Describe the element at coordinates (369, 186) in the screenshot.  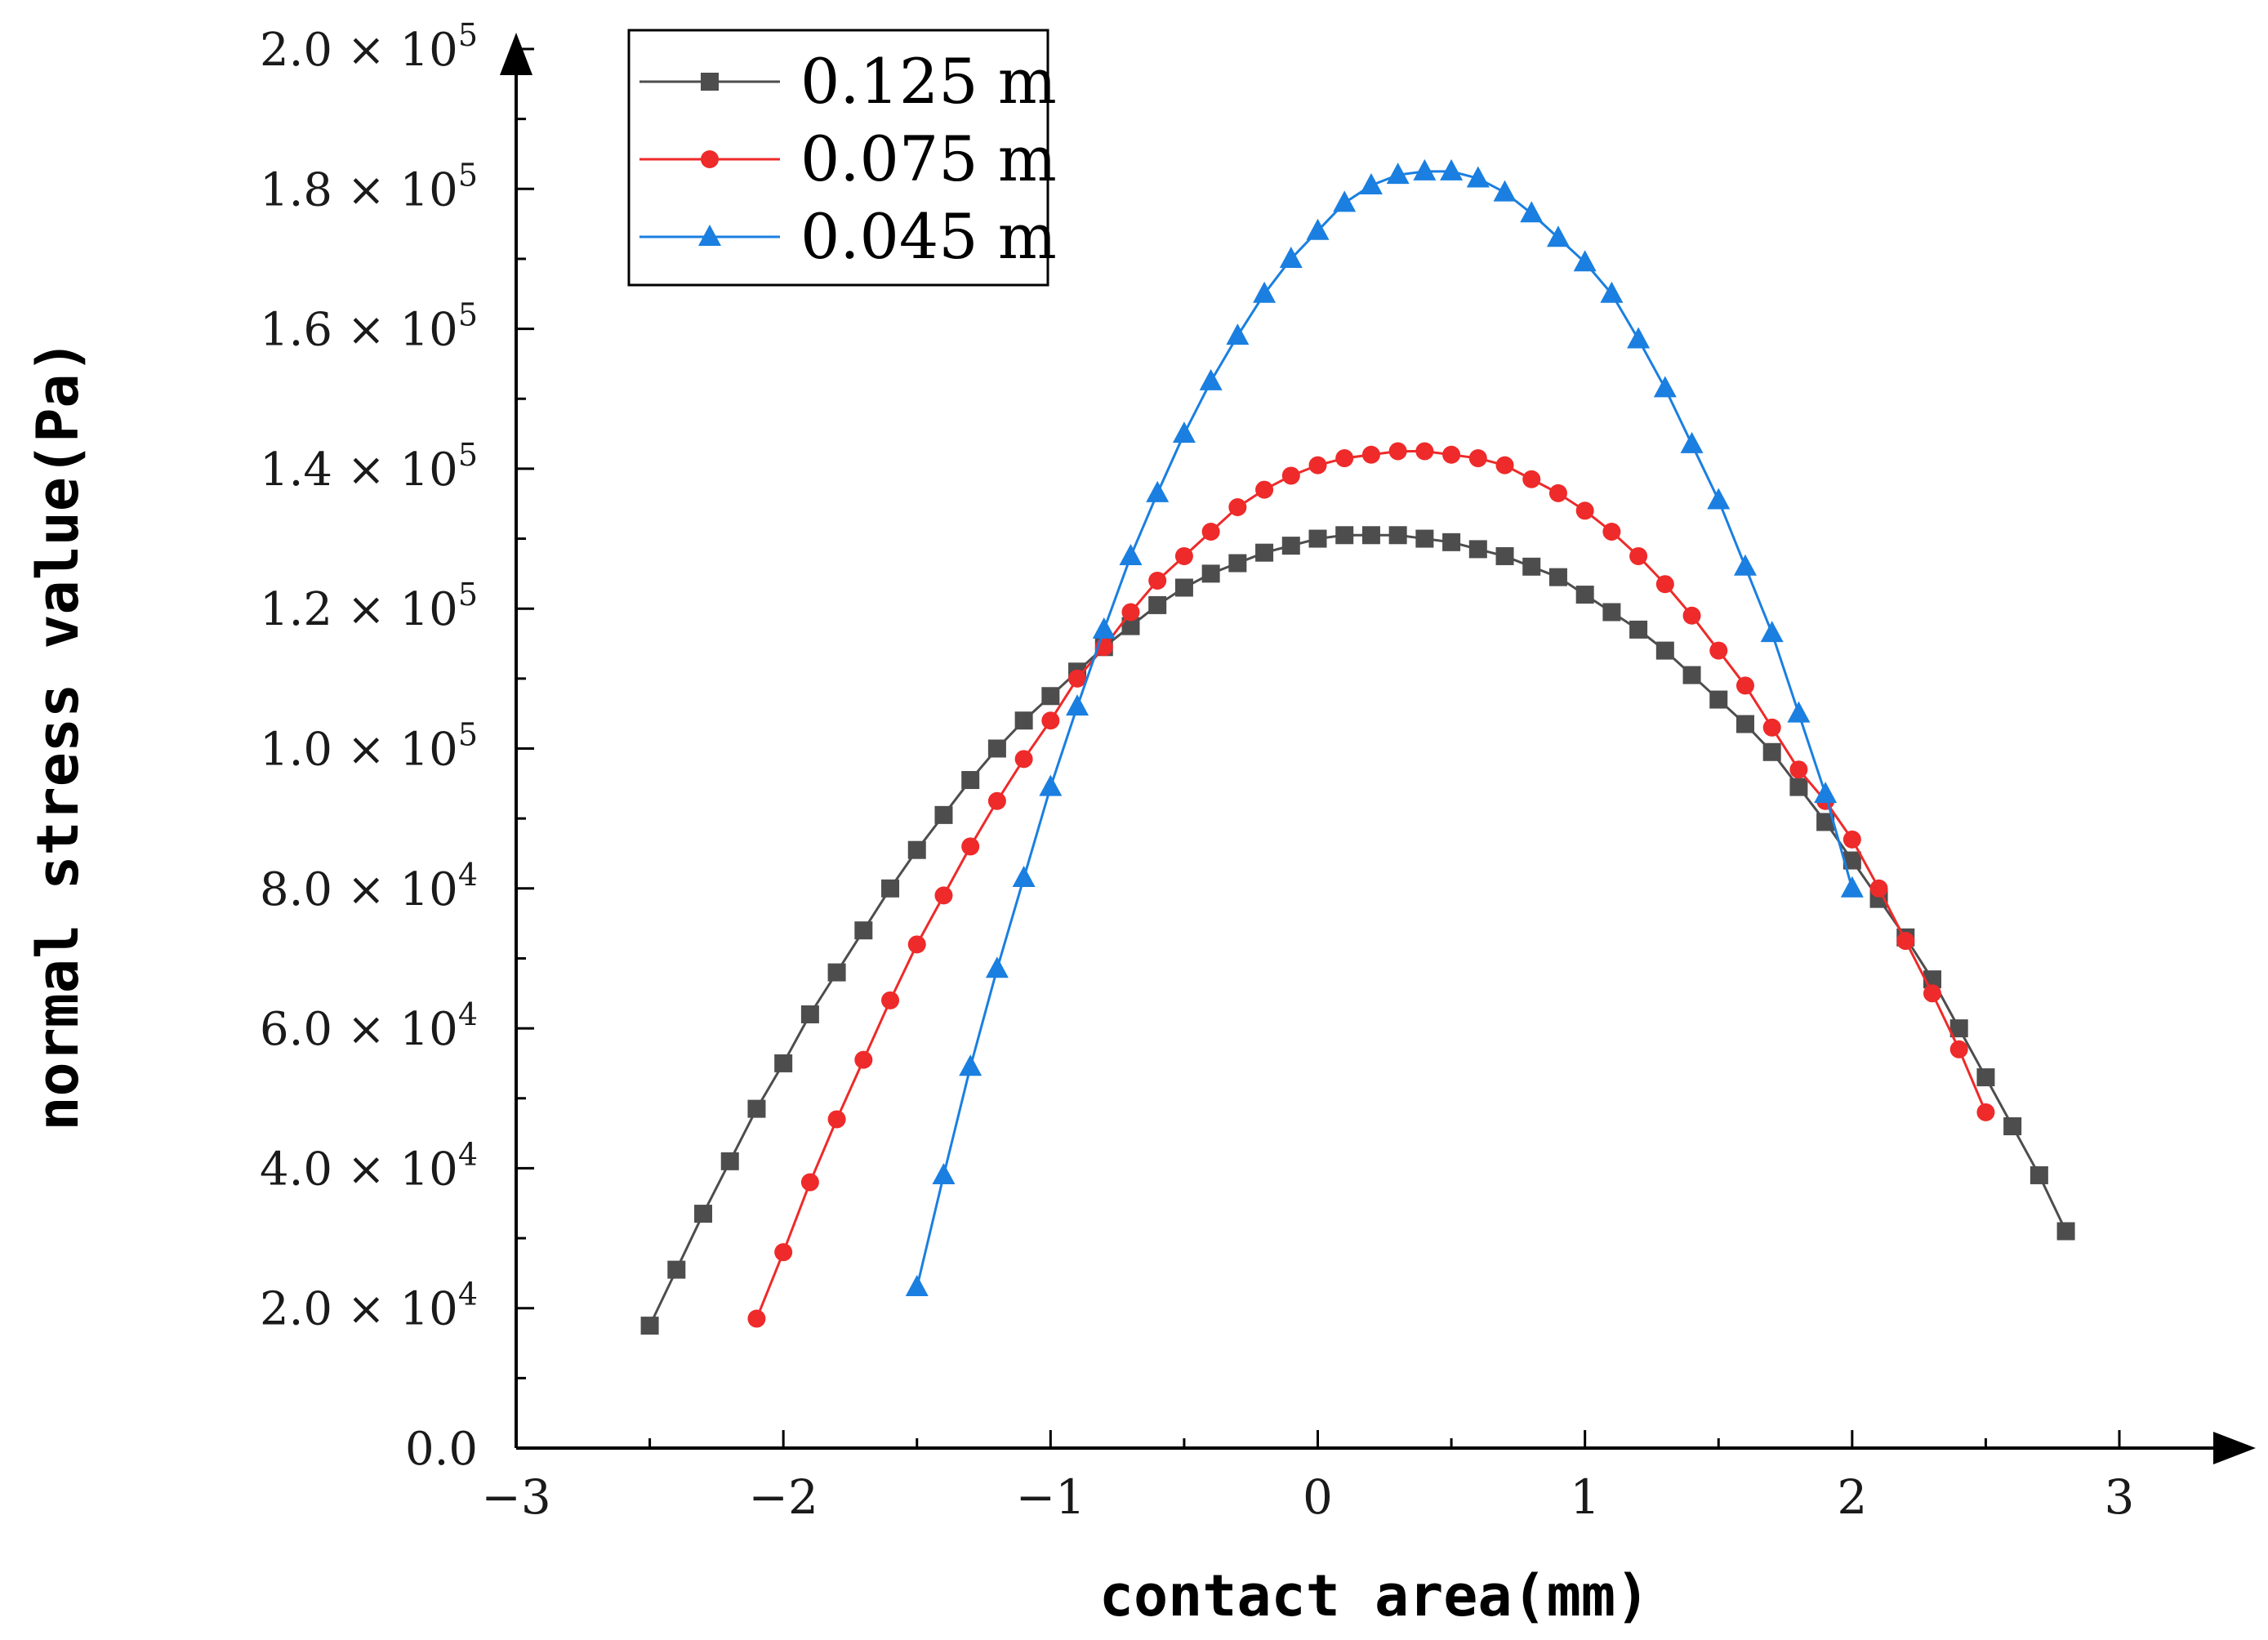
I see `y-tick-label: 1.8 × 105` at that location.